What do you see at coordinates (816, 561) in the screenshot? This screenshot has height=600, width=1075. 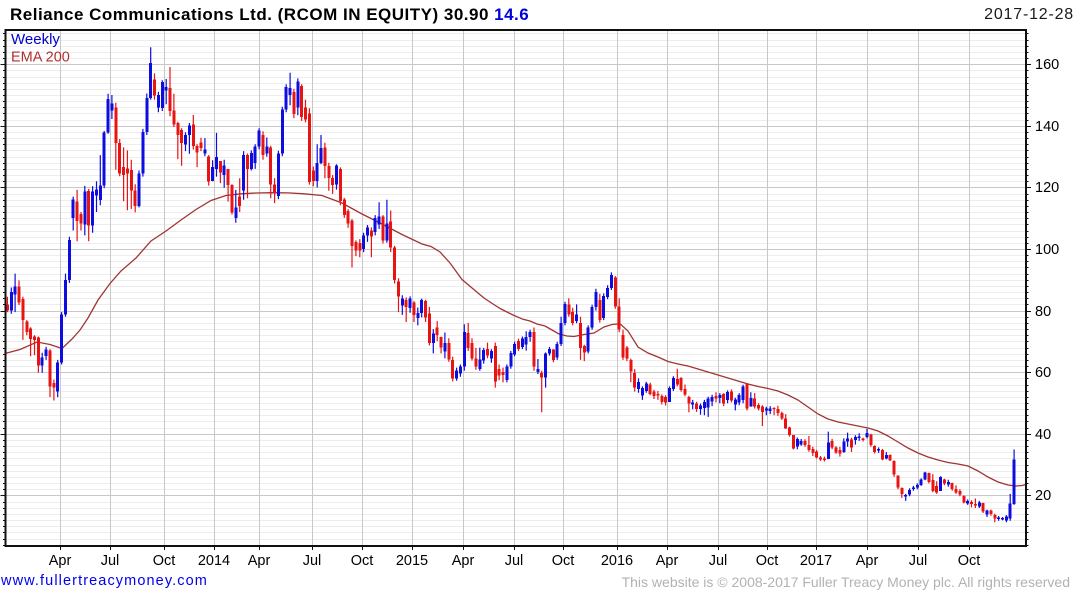 I see `svg-text: 2017` at bounding box center [816, 561].